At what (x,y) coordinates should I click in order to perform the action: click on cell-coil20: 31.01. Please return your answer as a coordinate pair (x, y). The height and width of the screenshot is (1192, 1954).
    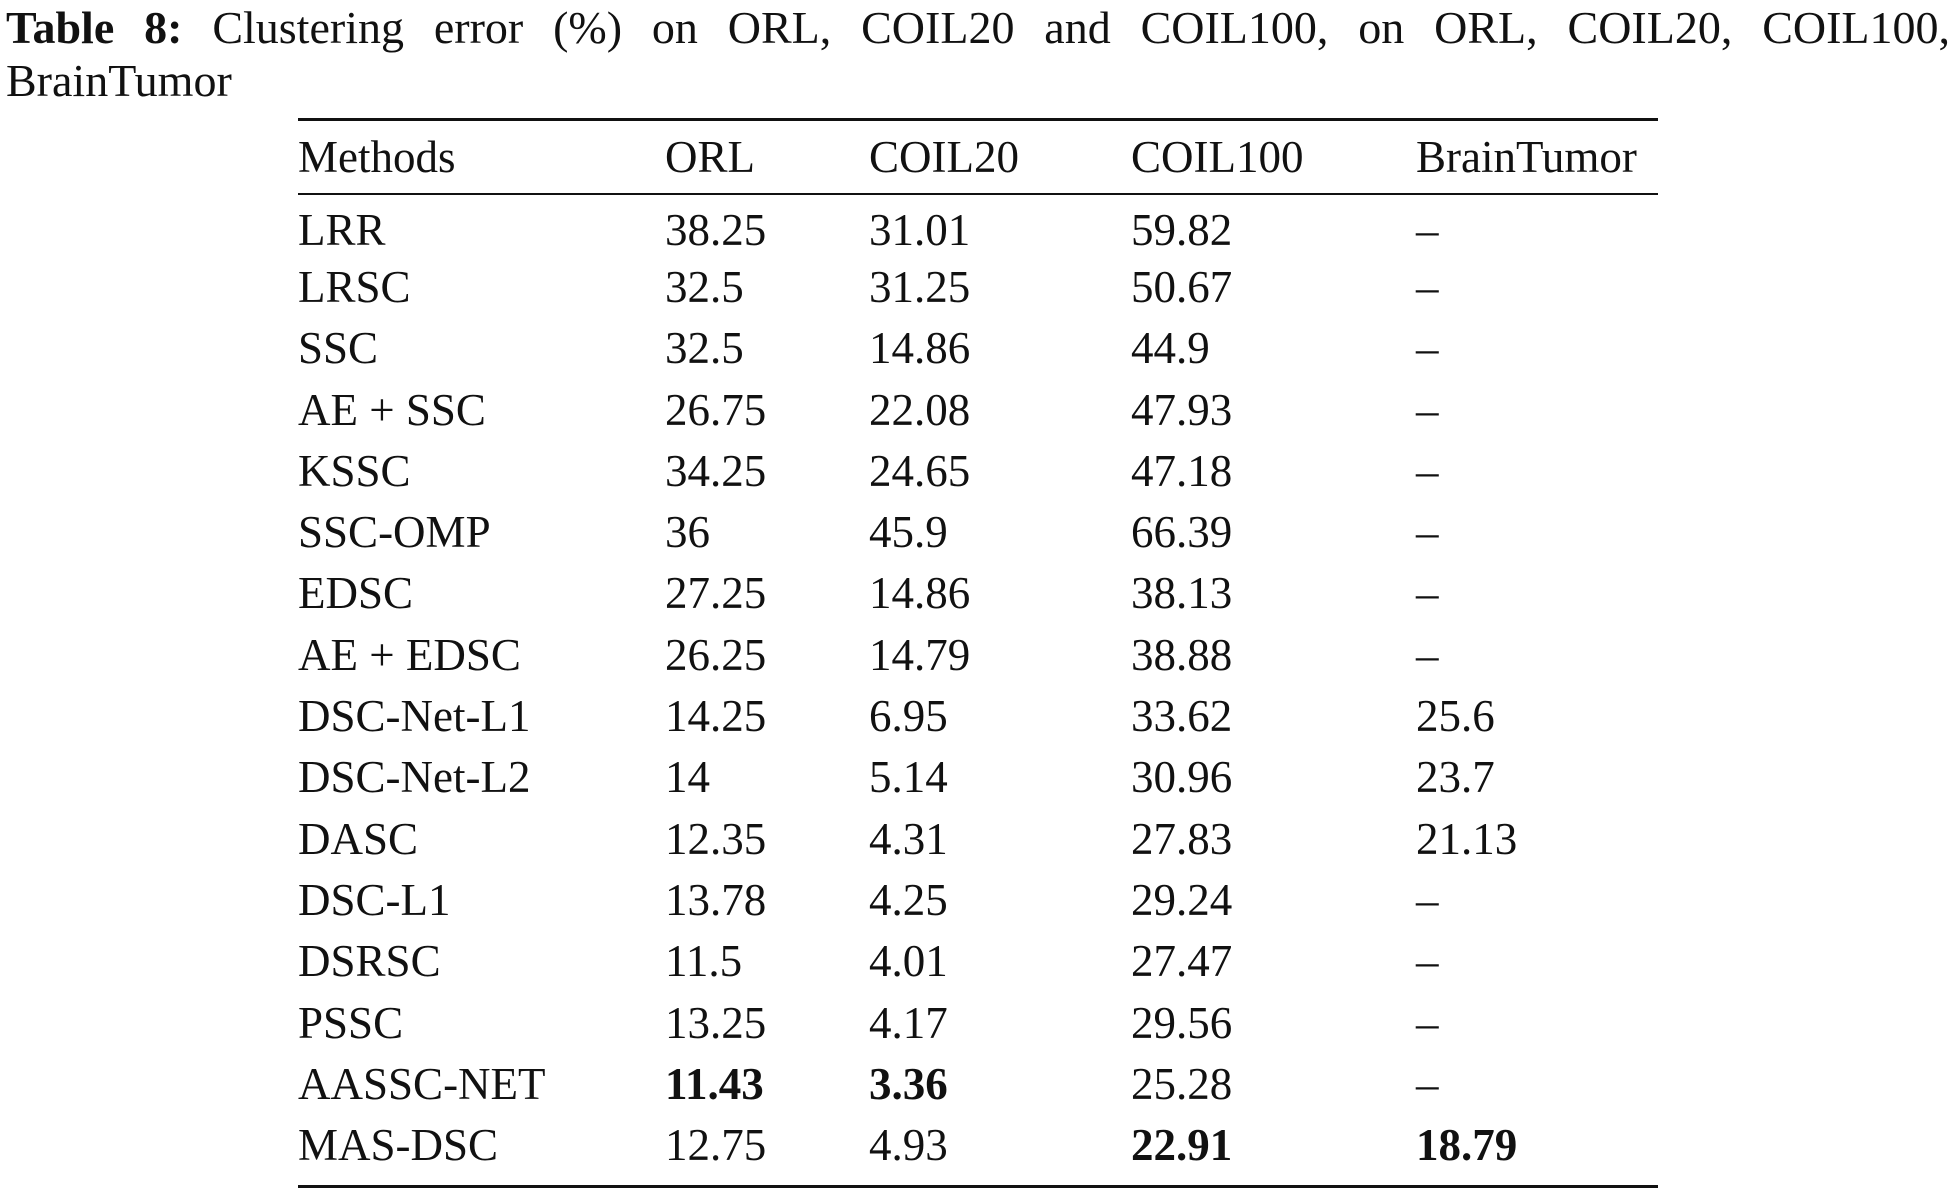
    Looking at the image, I should click on (920, 229).